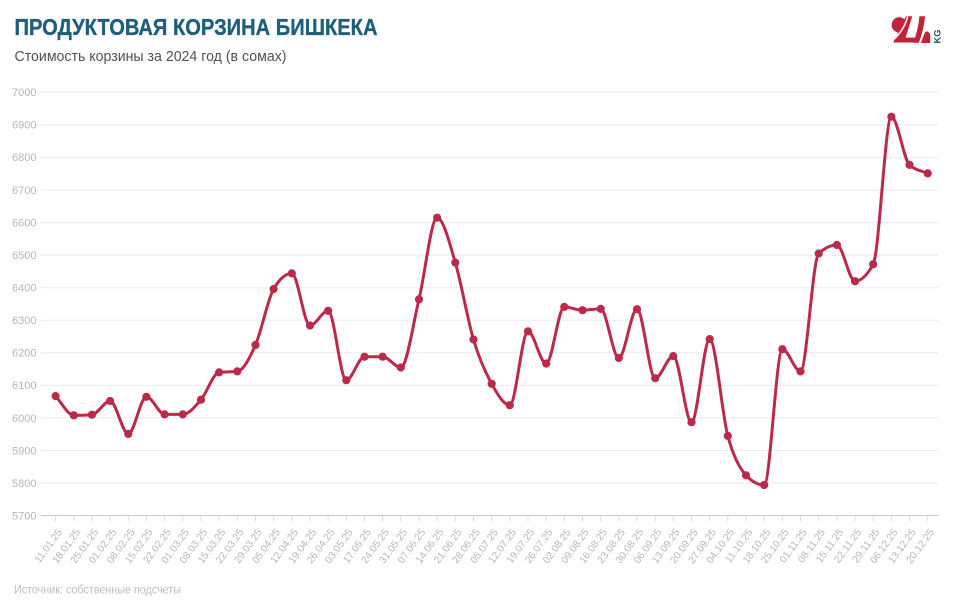 The width and height of the screenshot is (960, 611). I want to click on svg-text: 6000, so click(24, 419).